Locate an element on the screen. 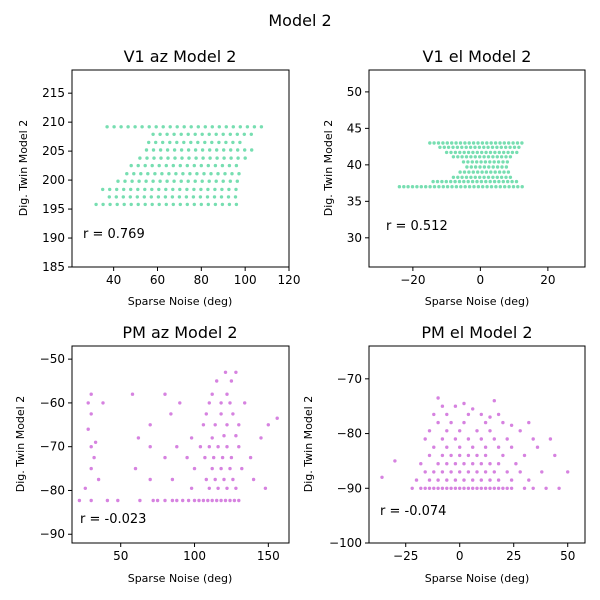 Image resolution: width=600 pixels, height=600 pixels. x-tick-label: 20 is located at coordinates (547, 280).